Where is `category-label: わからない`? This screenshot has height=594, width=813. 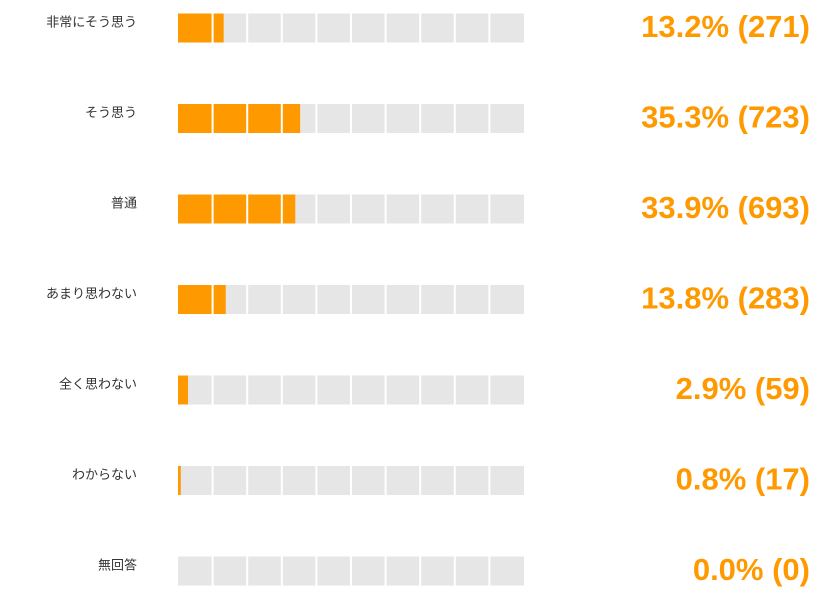
category-label: わからない is located at coordinates (104, 475).